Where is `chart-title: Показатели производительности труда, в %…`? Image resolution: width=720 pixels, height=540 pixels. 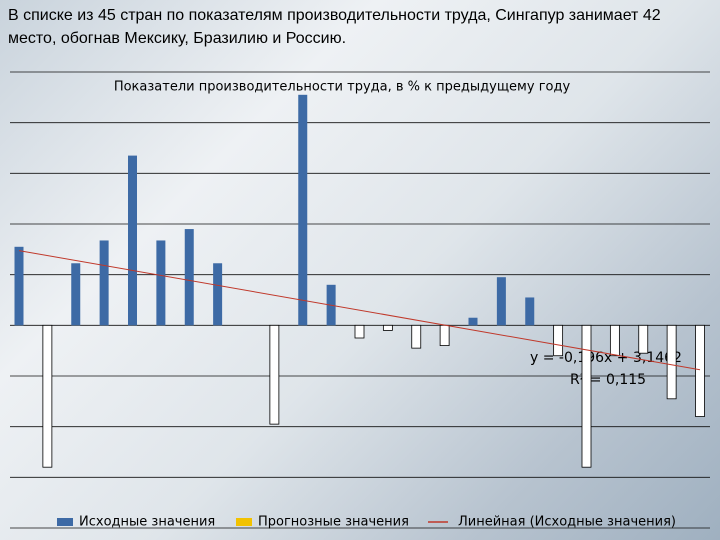 chart-title: Показатели производительности труда, в %… is located at coordinates (342, 87).